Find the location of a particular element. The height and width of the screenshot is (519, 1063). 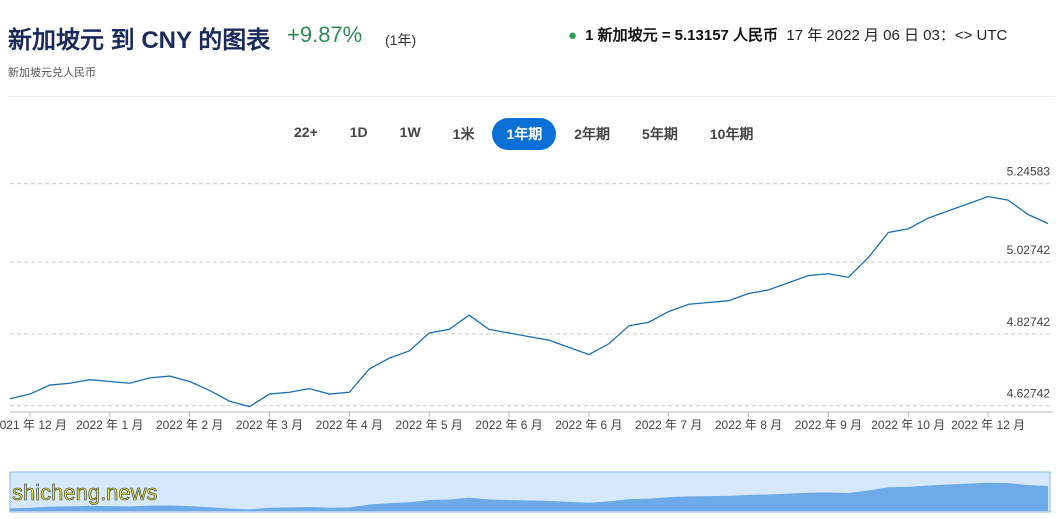

timestamp: 17 年 2022 月 06 日 03：<> UTC is located at coordinates (897, 35).